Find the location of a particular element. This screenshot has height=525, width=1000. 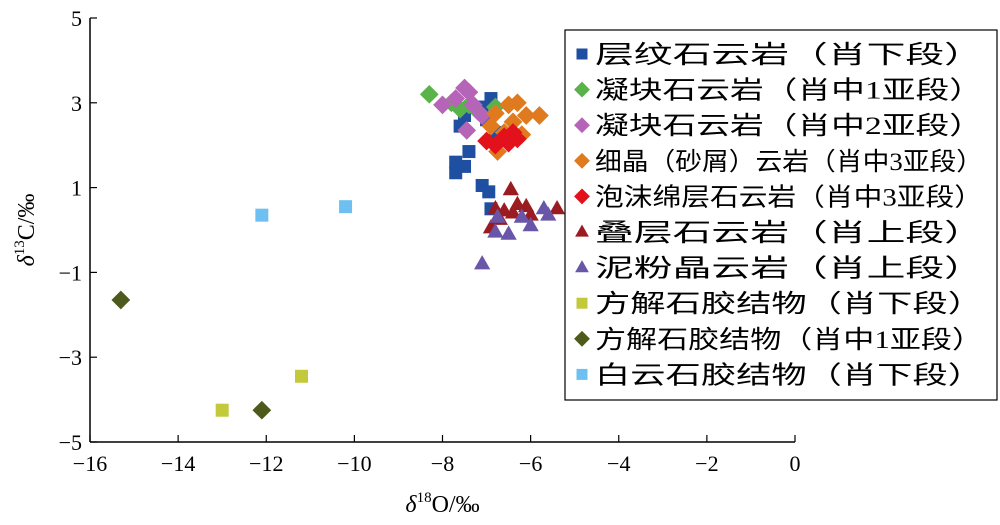

legend-label: 凝块石云岩（肖中2亚段） is located at coordinates (789, 126).